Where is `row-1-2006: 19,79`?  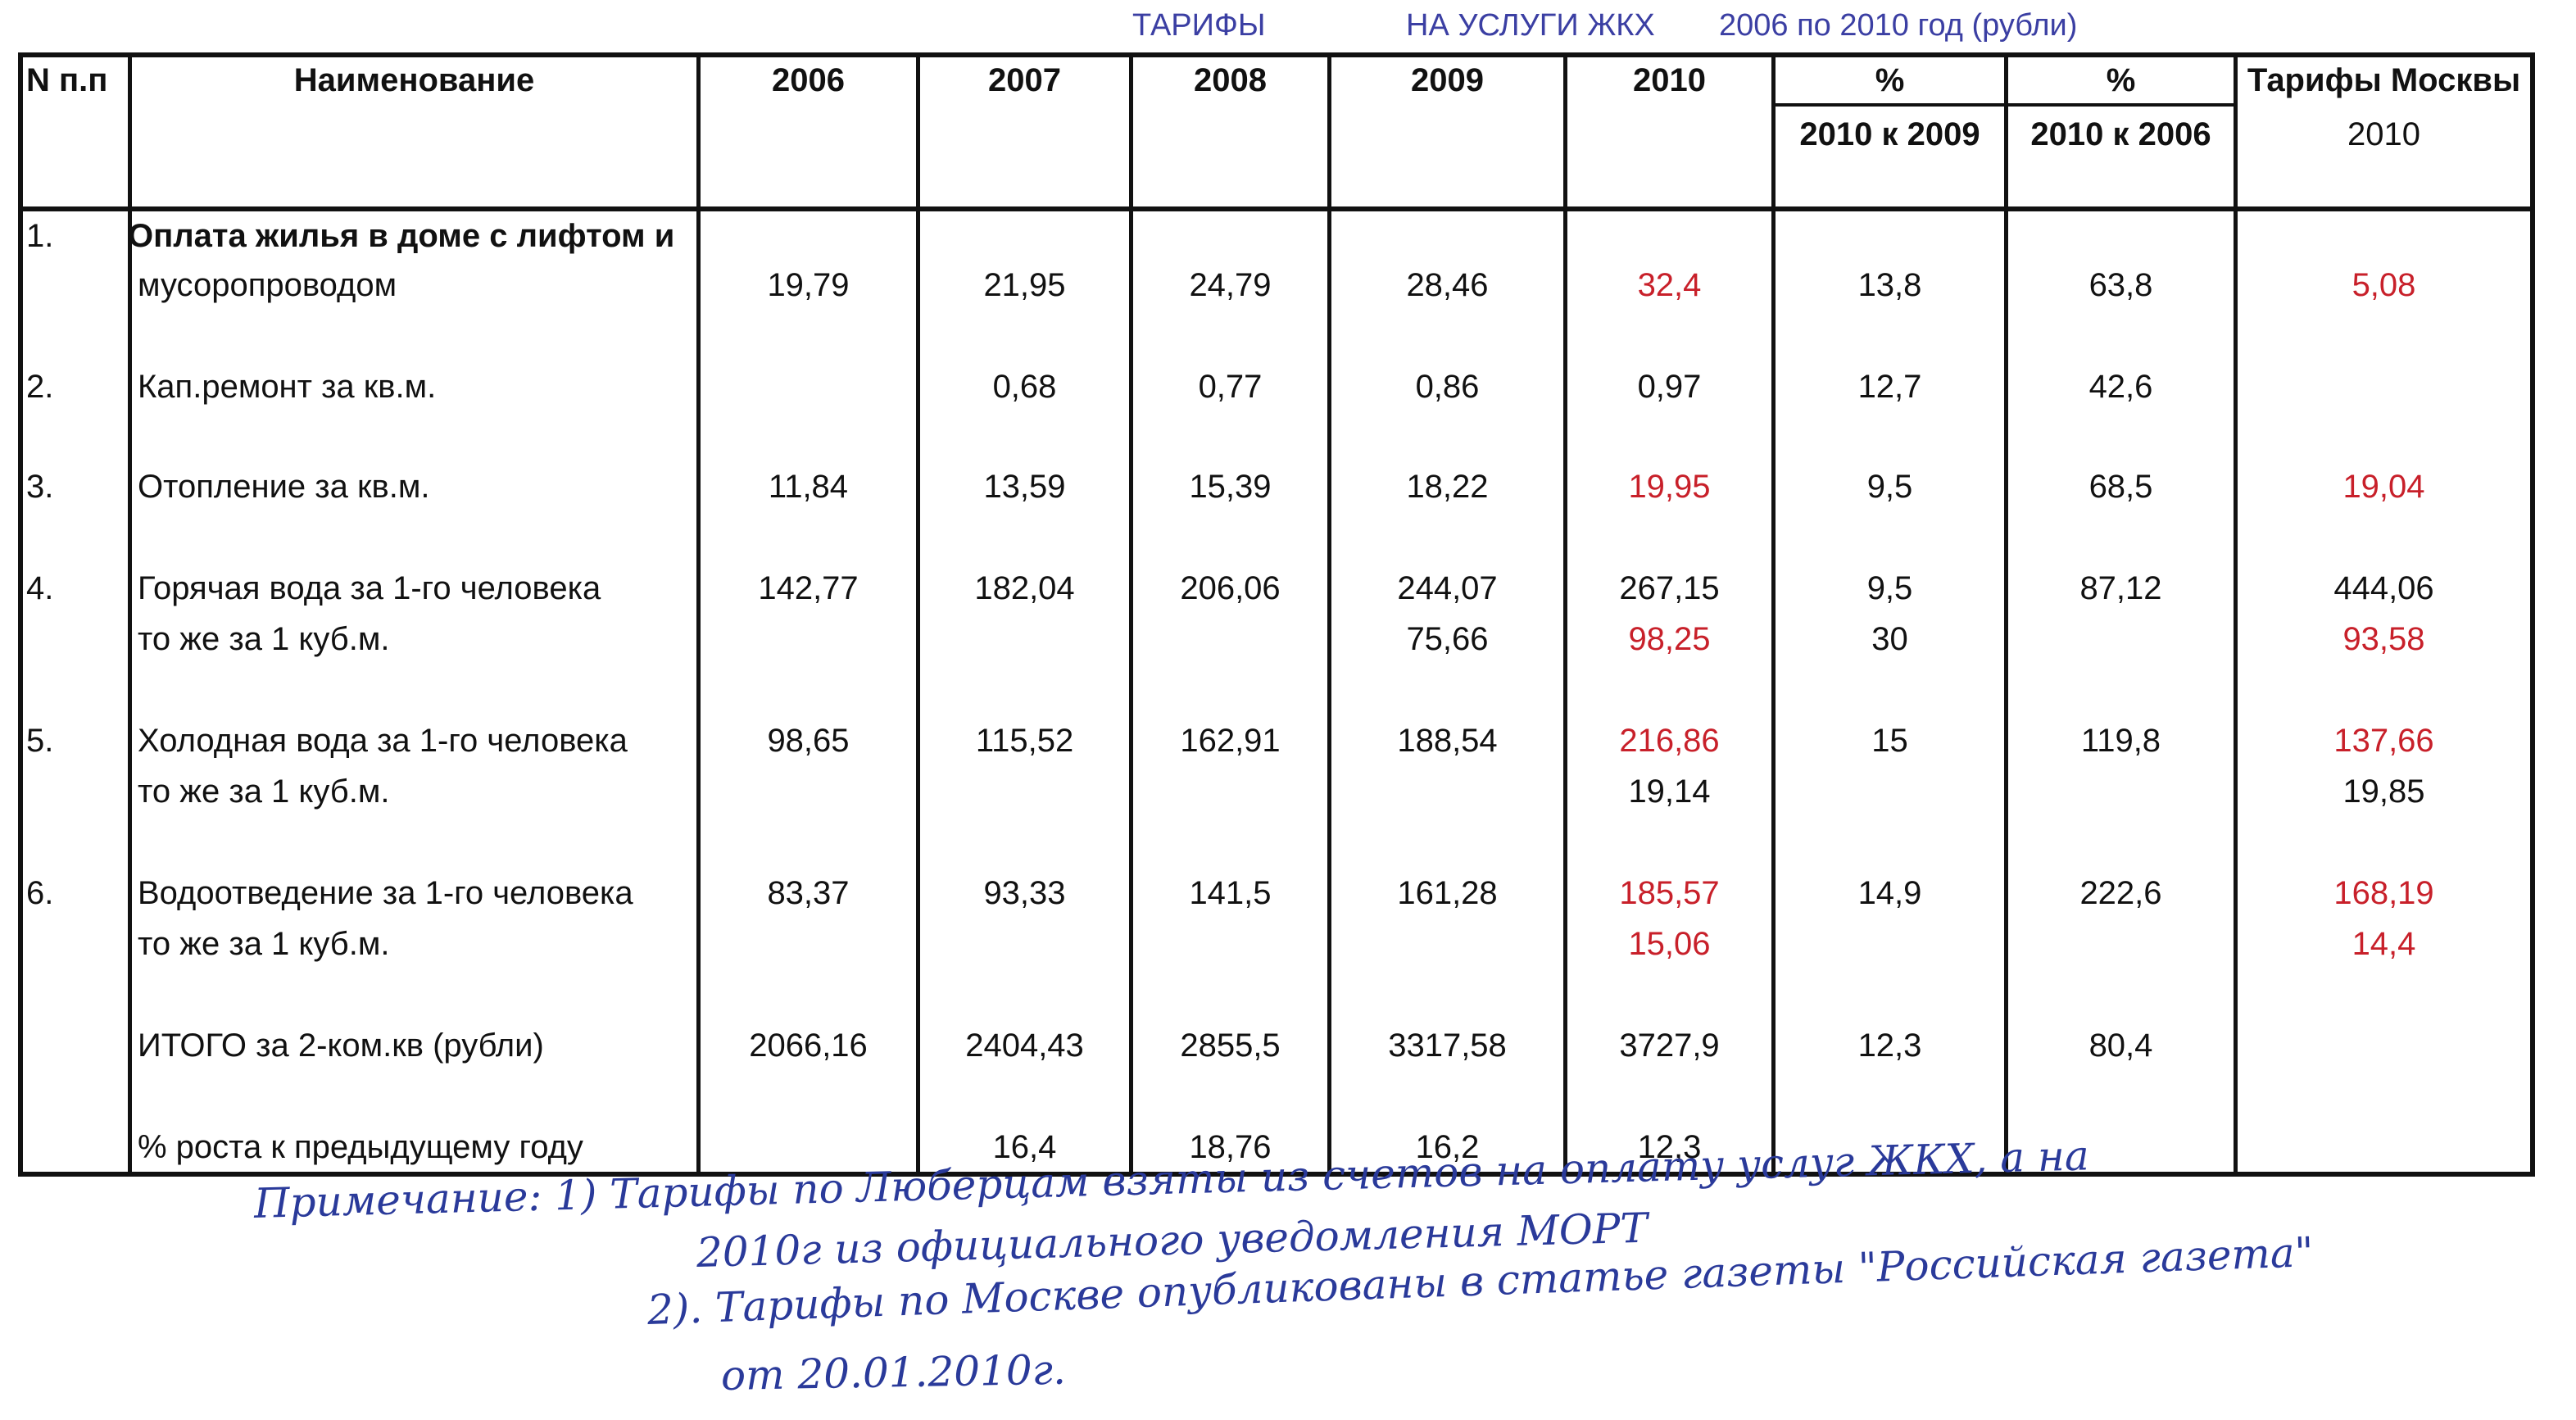 row-1-2006: 19,79 is located at coordinates (808, 285).